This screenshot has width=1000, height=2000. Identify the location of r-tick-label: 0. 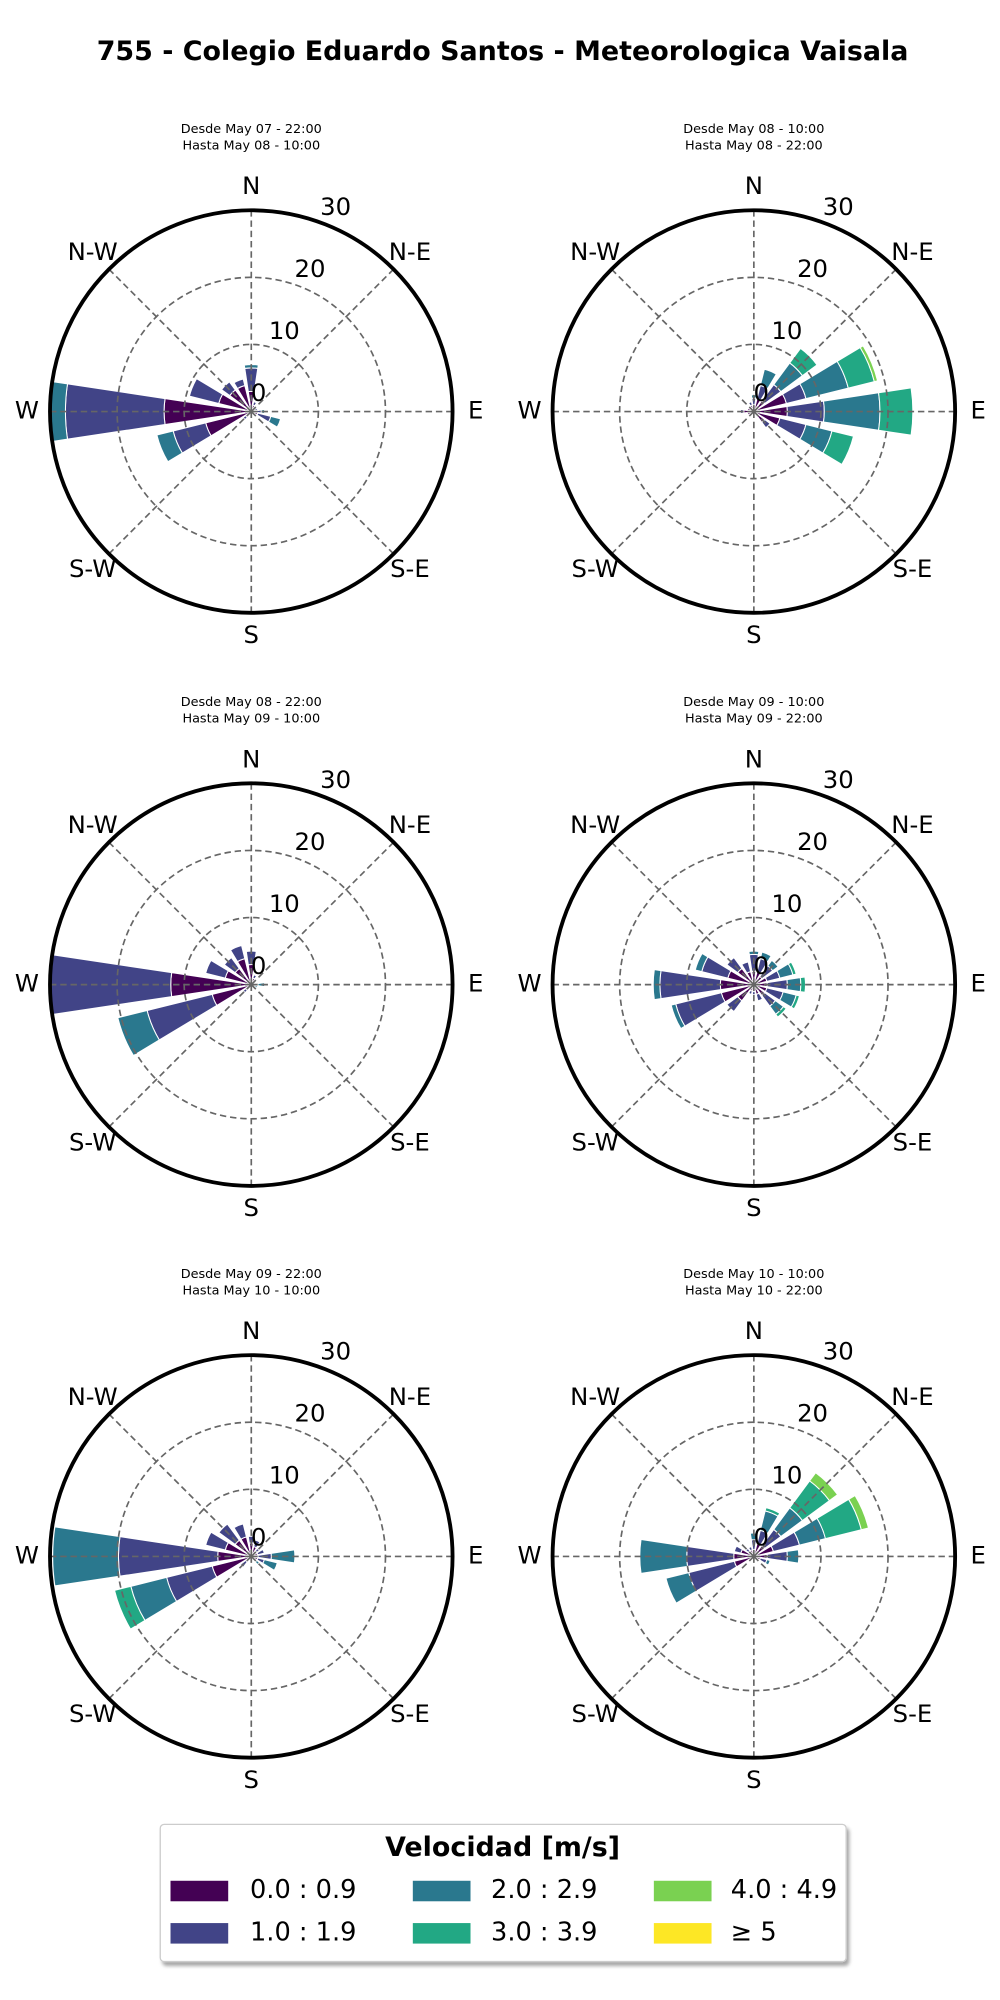
(761, 392).